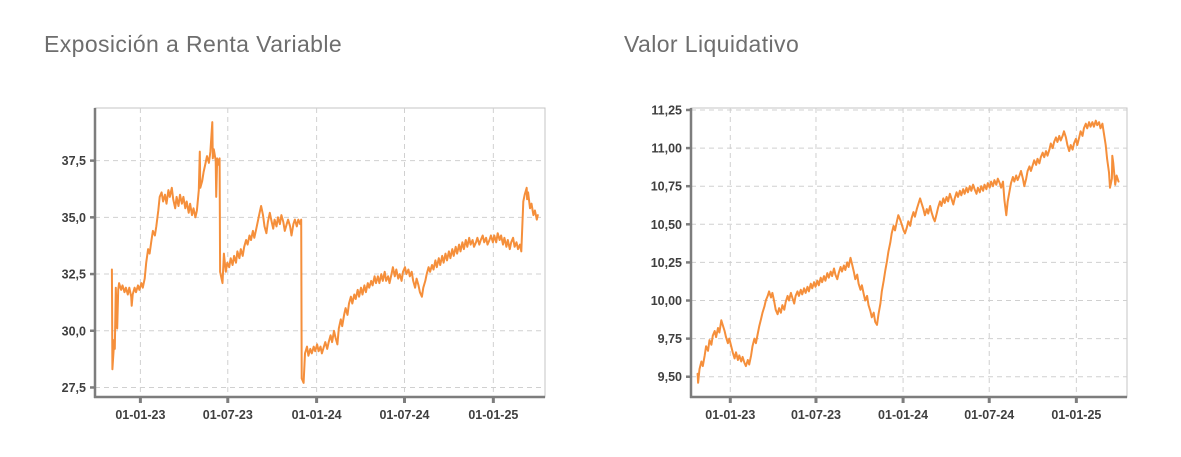 This screenshot has height=457, width=1181. I want to click on y-tick-label: 9,75, so click(670, 339).